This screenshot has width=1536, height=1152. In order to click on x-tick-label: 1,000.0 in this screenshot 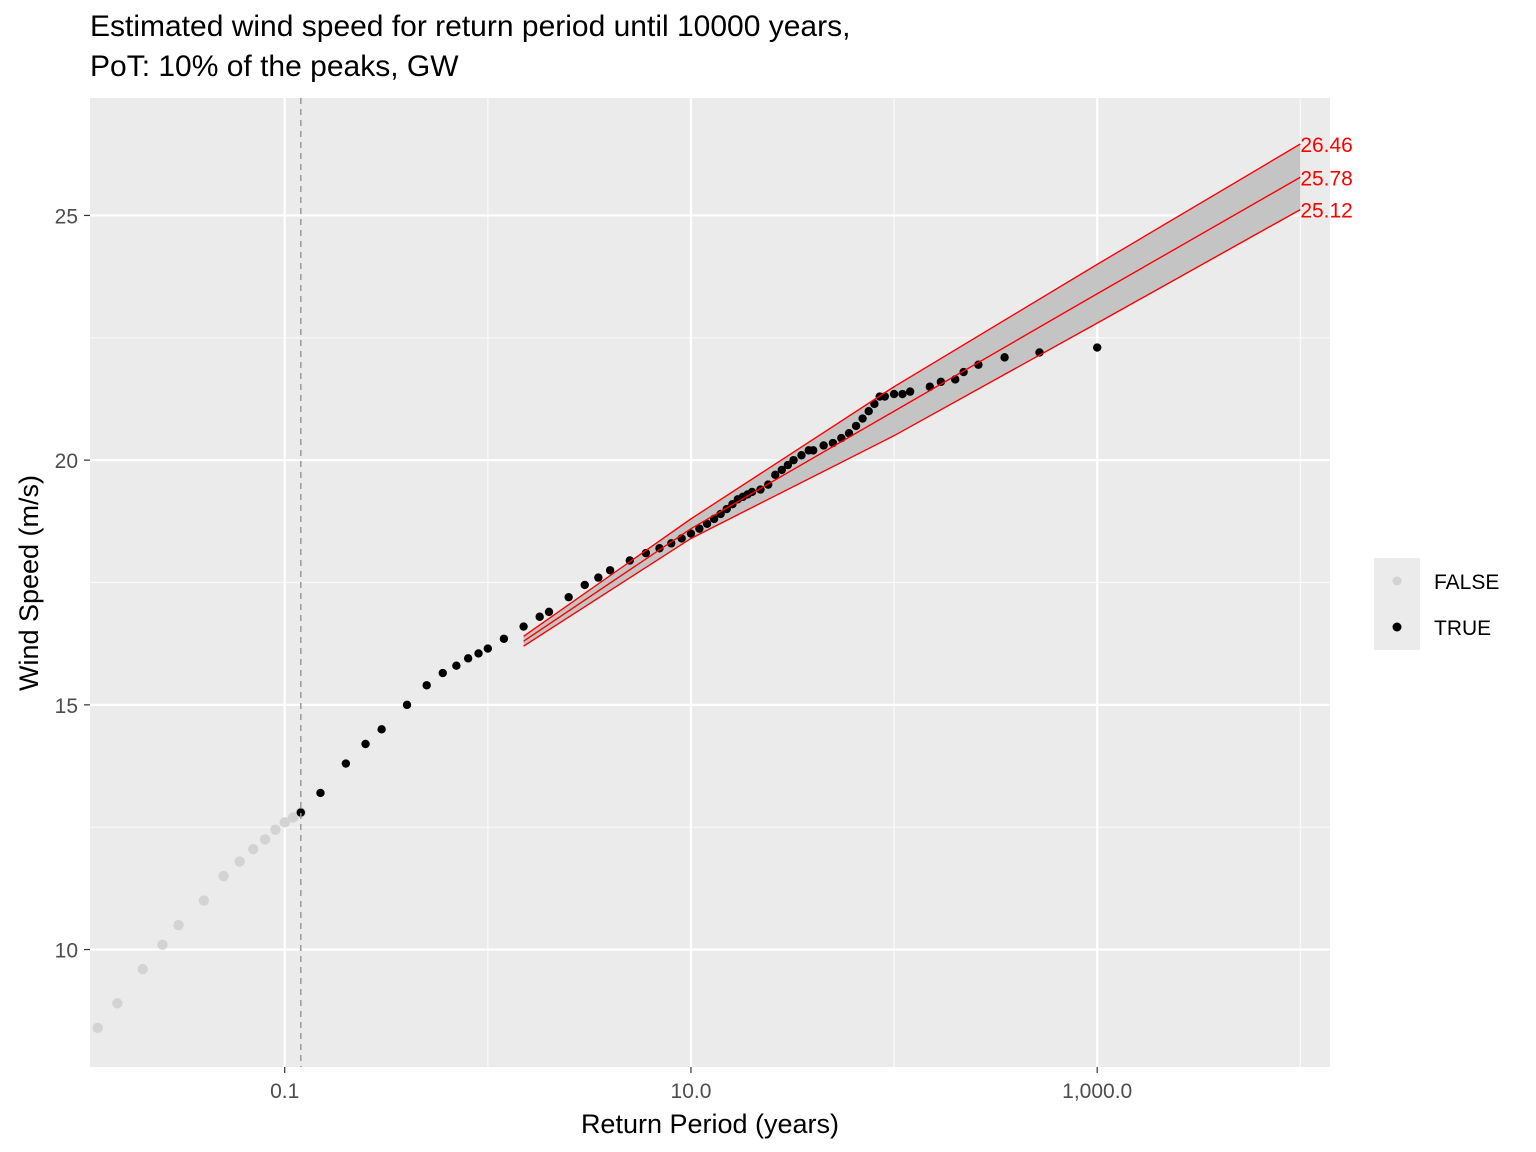, I will do `click(1097, 1091)`.